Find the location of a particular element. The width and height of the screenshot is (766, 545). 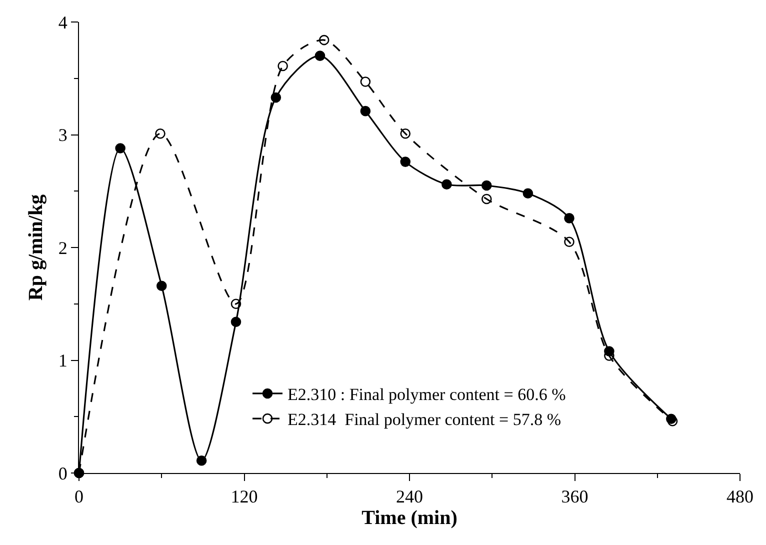

y-tick-label: 3 is located at coordinates (63, 135).